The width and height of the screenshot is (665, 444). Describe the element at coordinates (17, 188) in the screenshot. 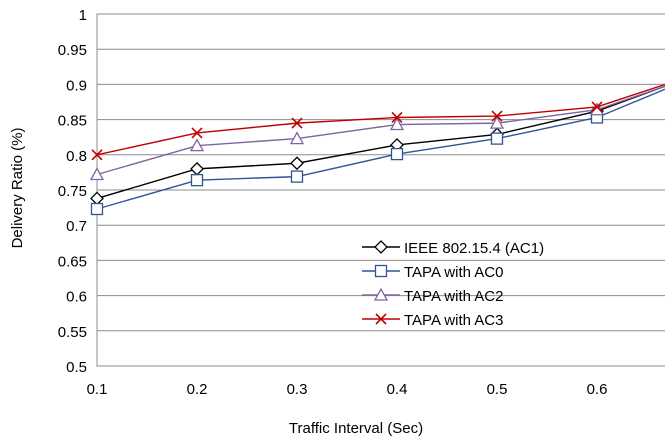

I see `y-axis-label: Delivery Ratio (%)` at that location.